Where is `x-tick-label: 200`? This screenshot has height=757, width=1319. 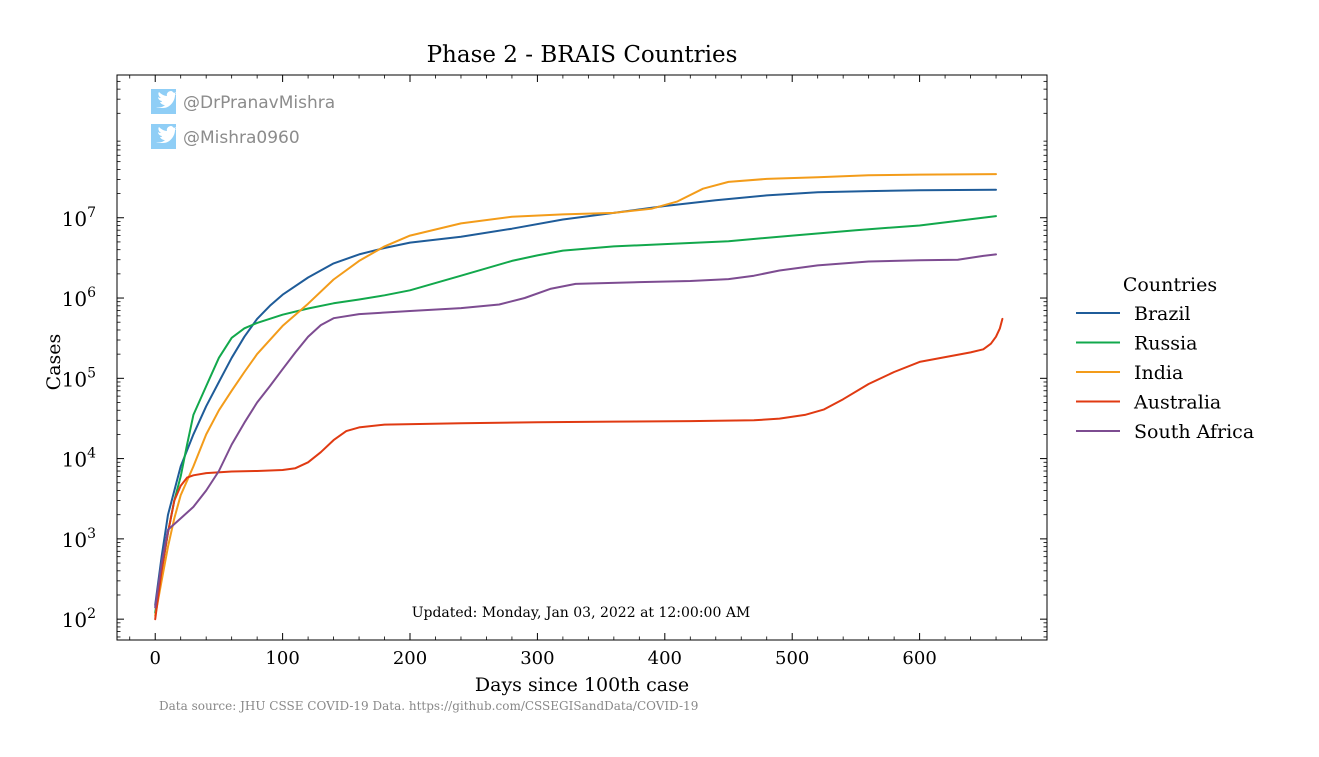 x-tick-label: 200 is located at coordinates (410, 658).